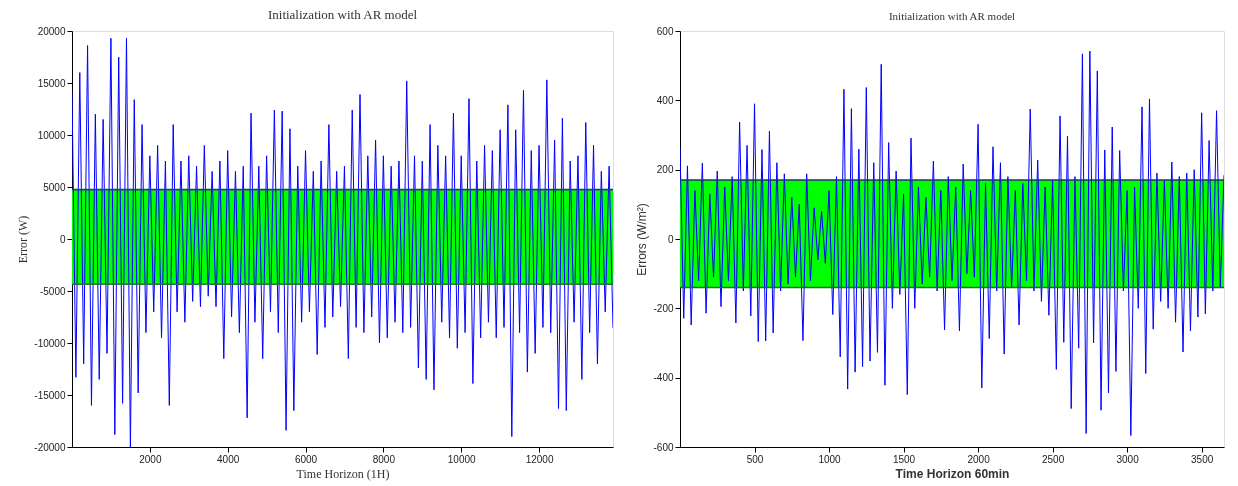  What do you see at coordinates (952, 473) in the screenshot?
I see `x-axis-title: Time Horizon 60min` at bounding box center [952, 473].